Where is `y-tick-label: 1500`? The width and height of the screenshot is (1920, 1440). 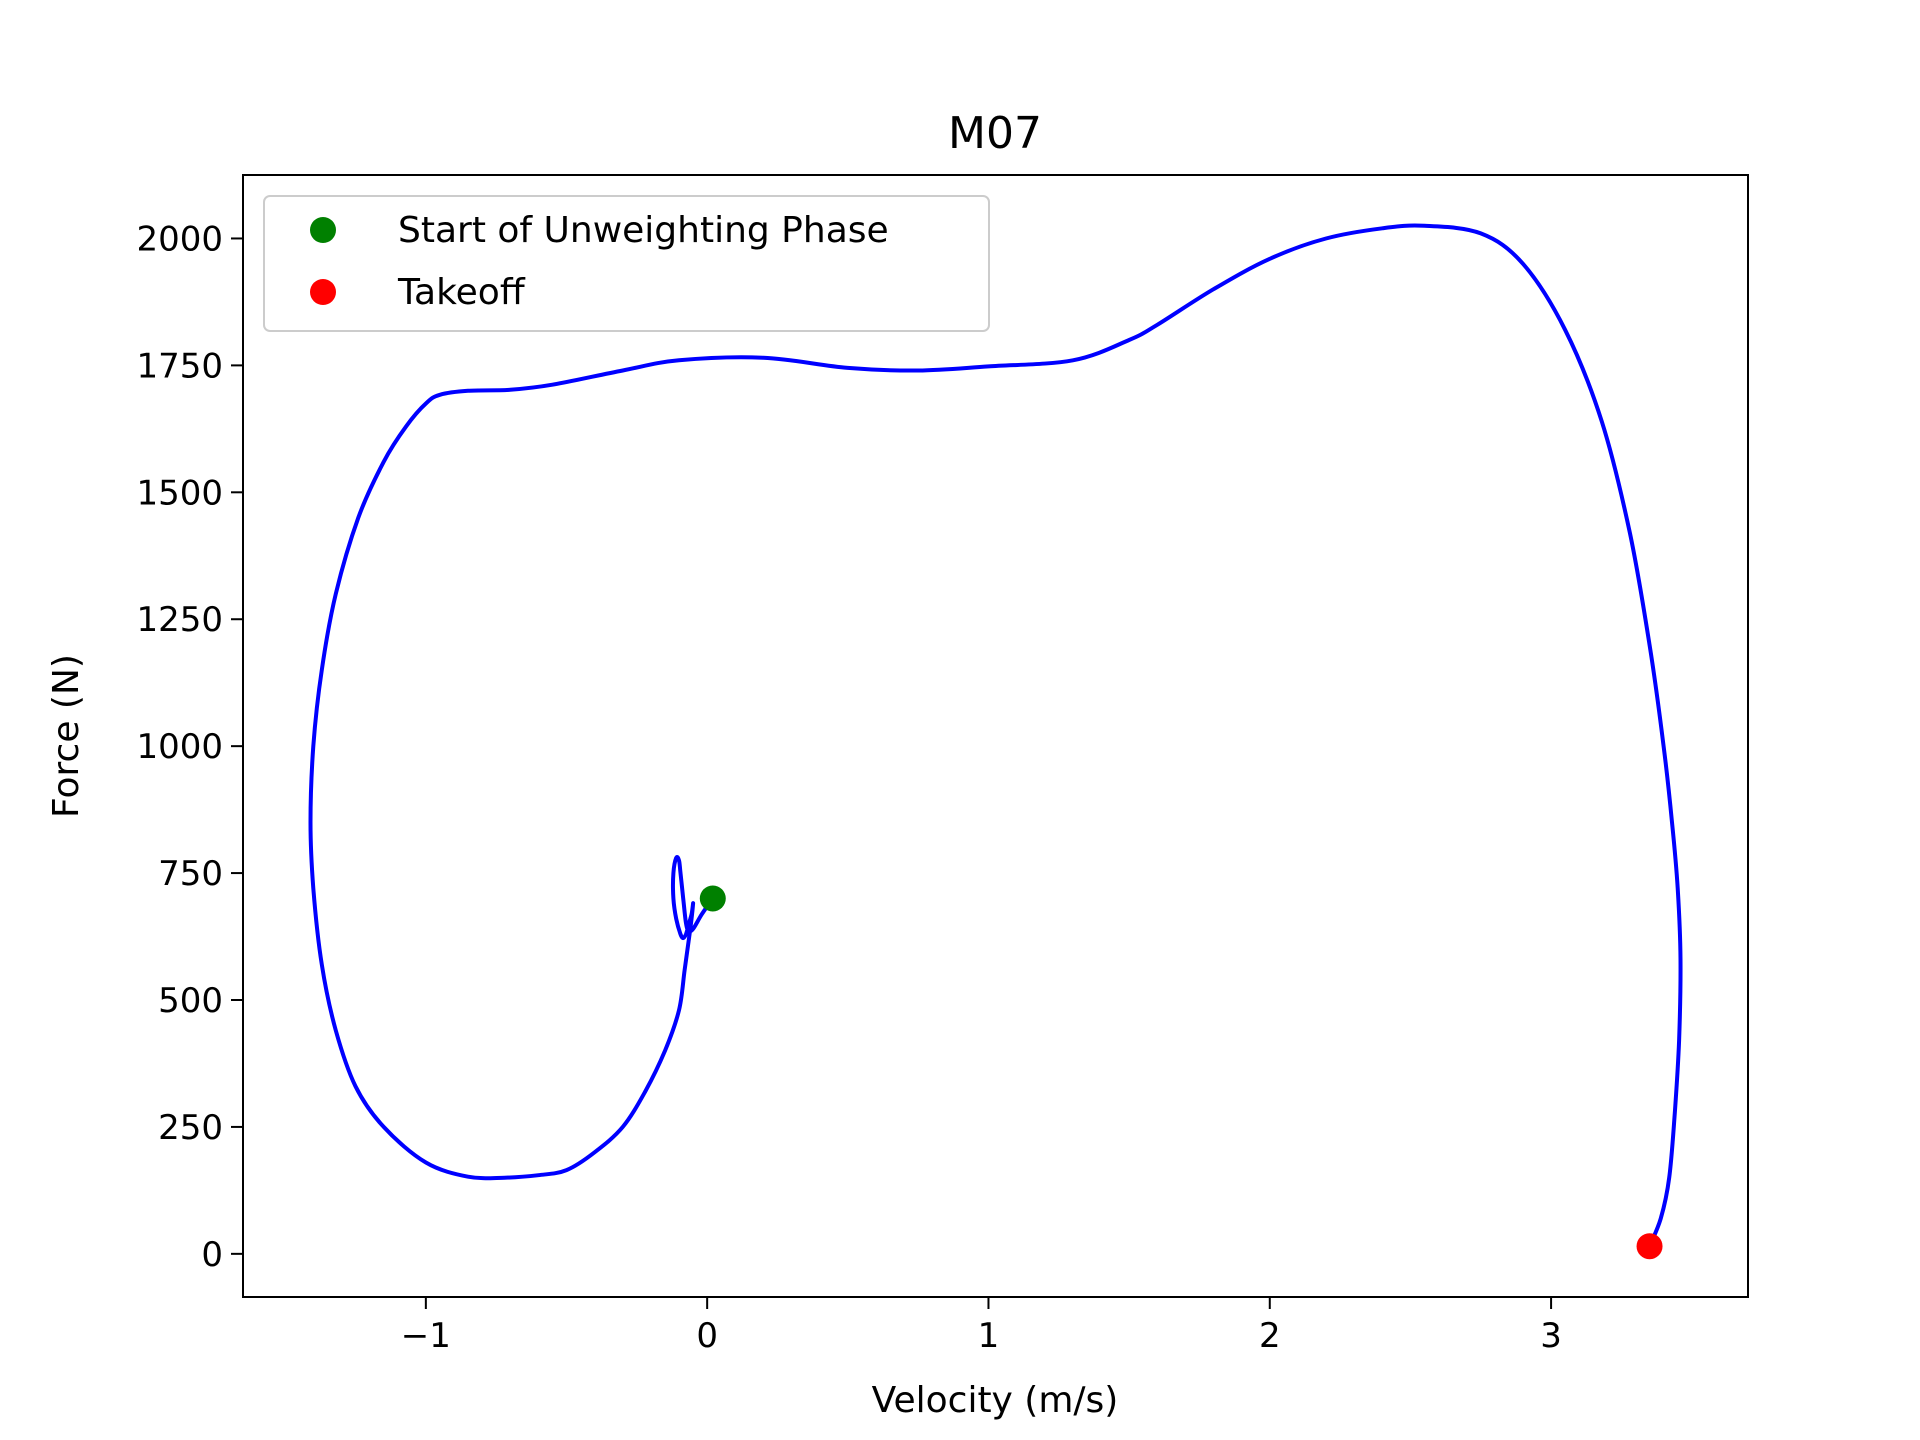 y-tick-label: 1500 is located at coordinates (179, 493).